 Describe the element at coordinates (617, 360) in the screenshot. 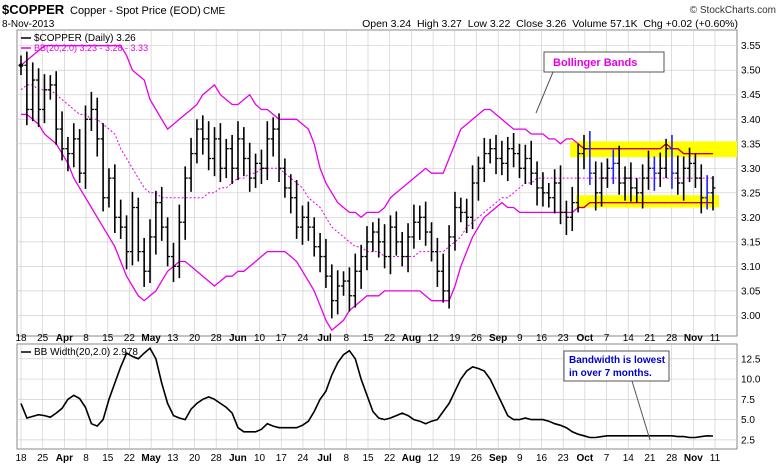

I see `bandwidth-annotation-line1: Bandwidth is lowest` at that location.